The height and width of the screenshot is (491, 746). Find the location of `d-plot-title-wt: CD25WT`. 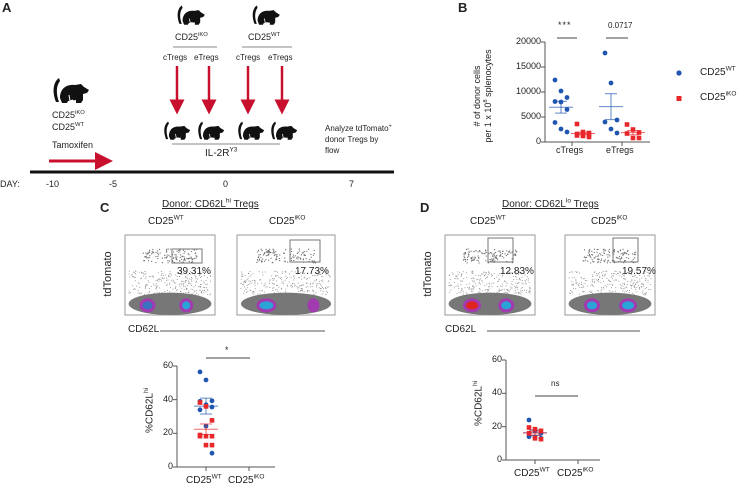

d-plot-title-wt: CD25WT is located at coordinates (488, 220).